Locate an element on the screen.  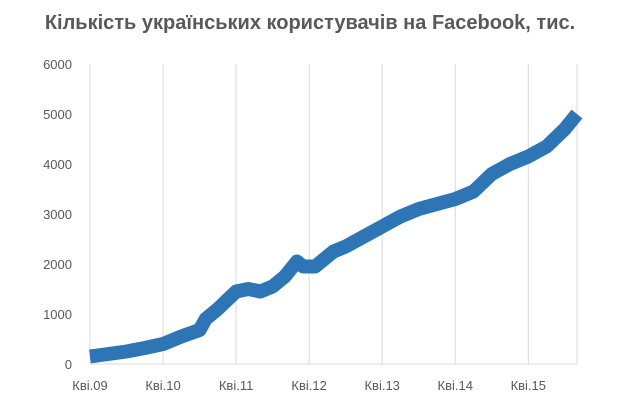
x-tick-label: Кві.10 is located at coordinates (162, 385).